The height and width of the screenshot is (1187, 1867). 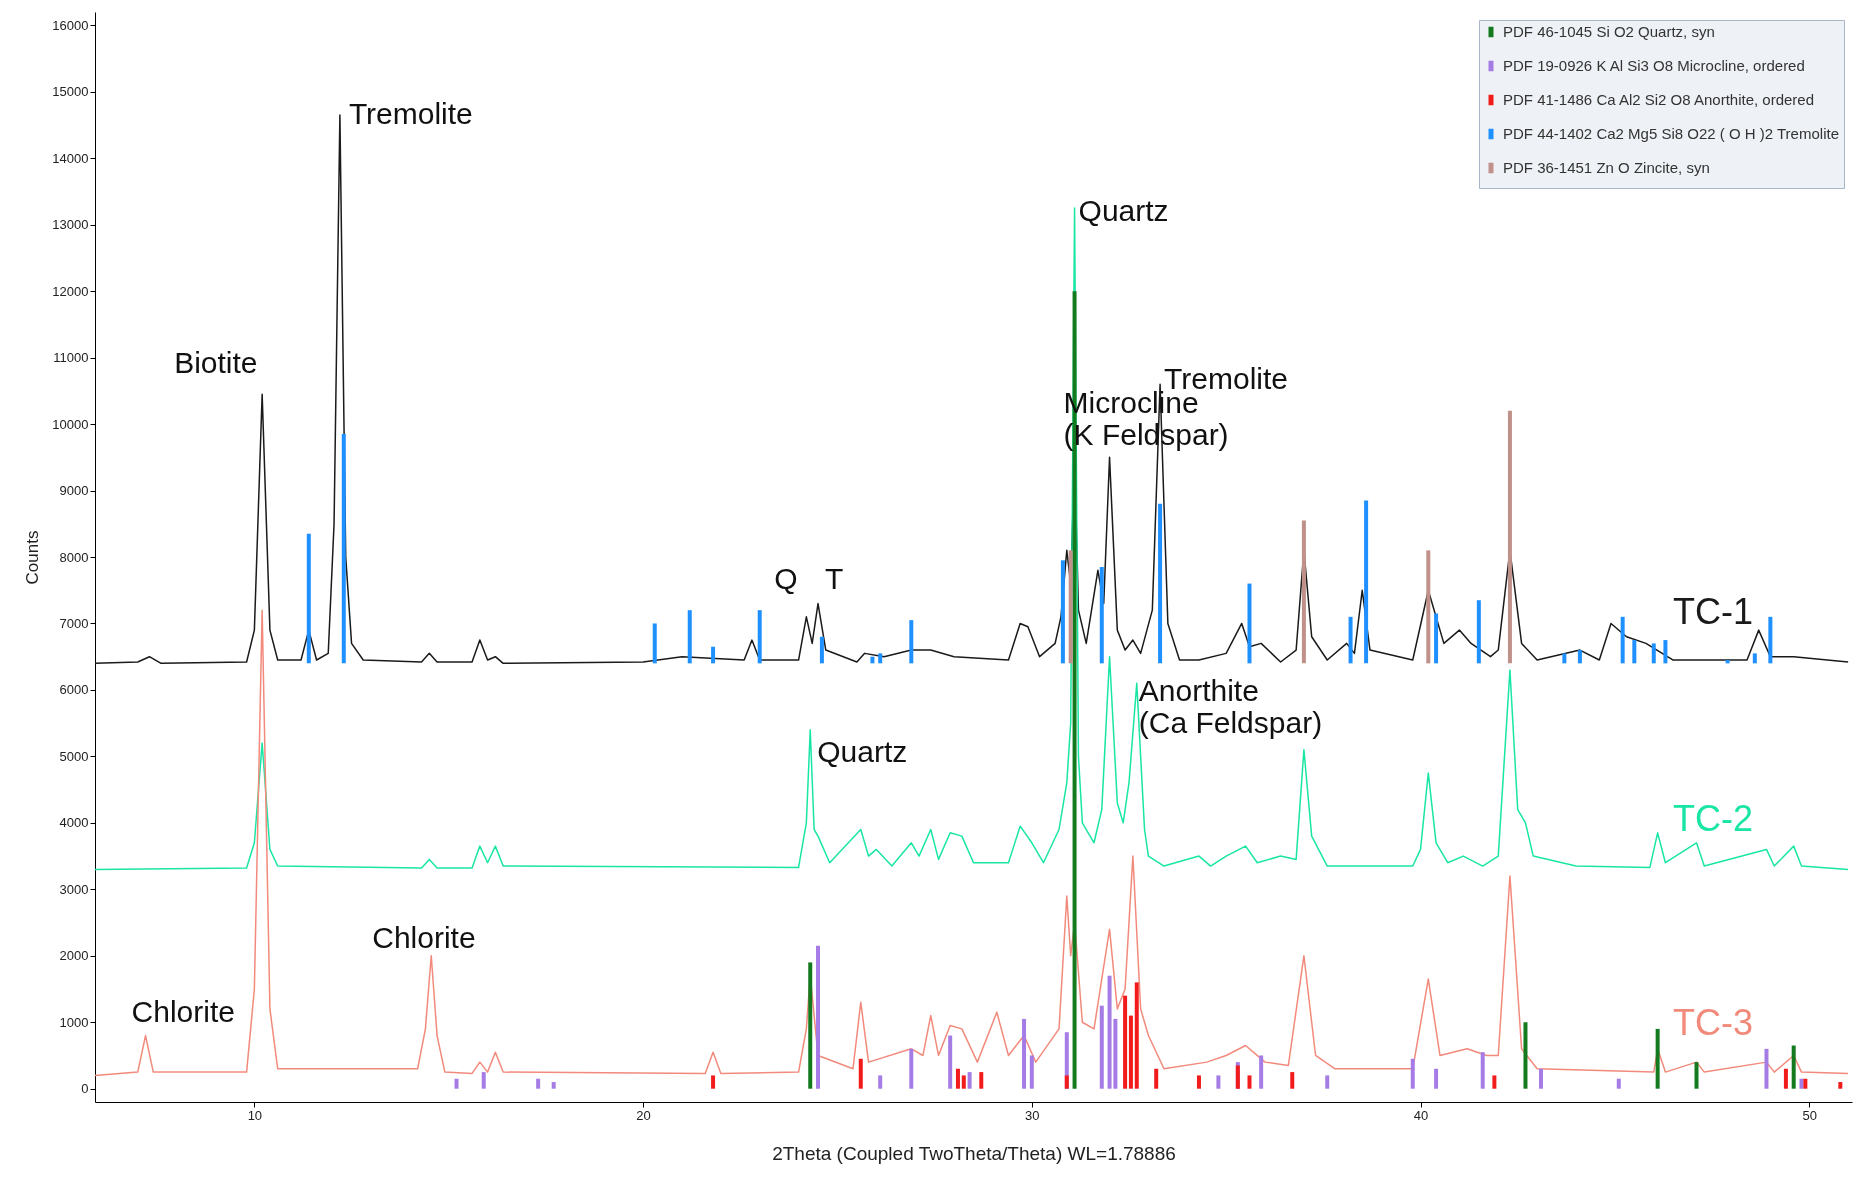 I want to click on annotation: Q, so click(x=786, y=578).